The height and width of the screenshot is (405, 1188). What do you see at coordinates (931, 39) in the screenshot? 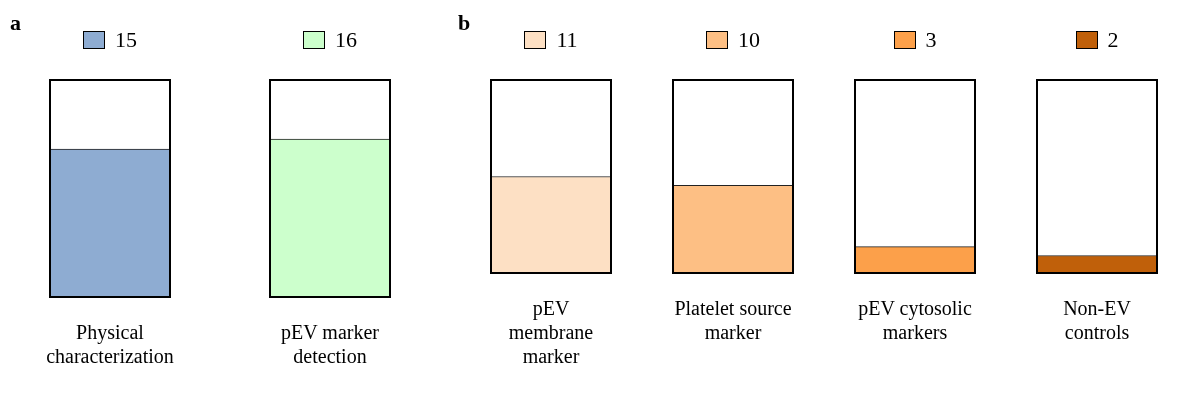
I see `data-label: 3` at bounding box center [931, 39].